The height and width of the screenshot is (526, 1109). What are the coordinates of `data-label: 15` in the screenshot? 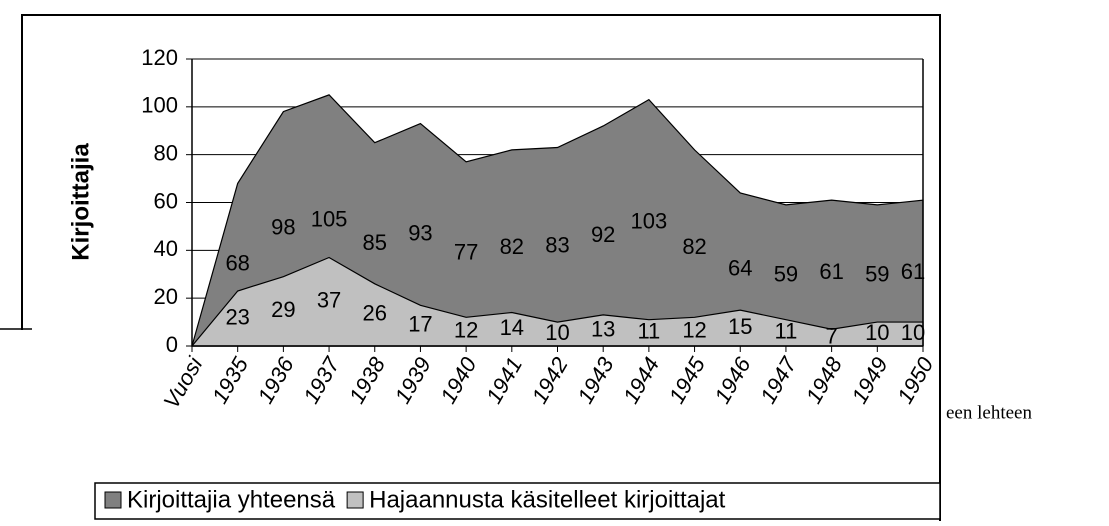 It's located at (740, 326).